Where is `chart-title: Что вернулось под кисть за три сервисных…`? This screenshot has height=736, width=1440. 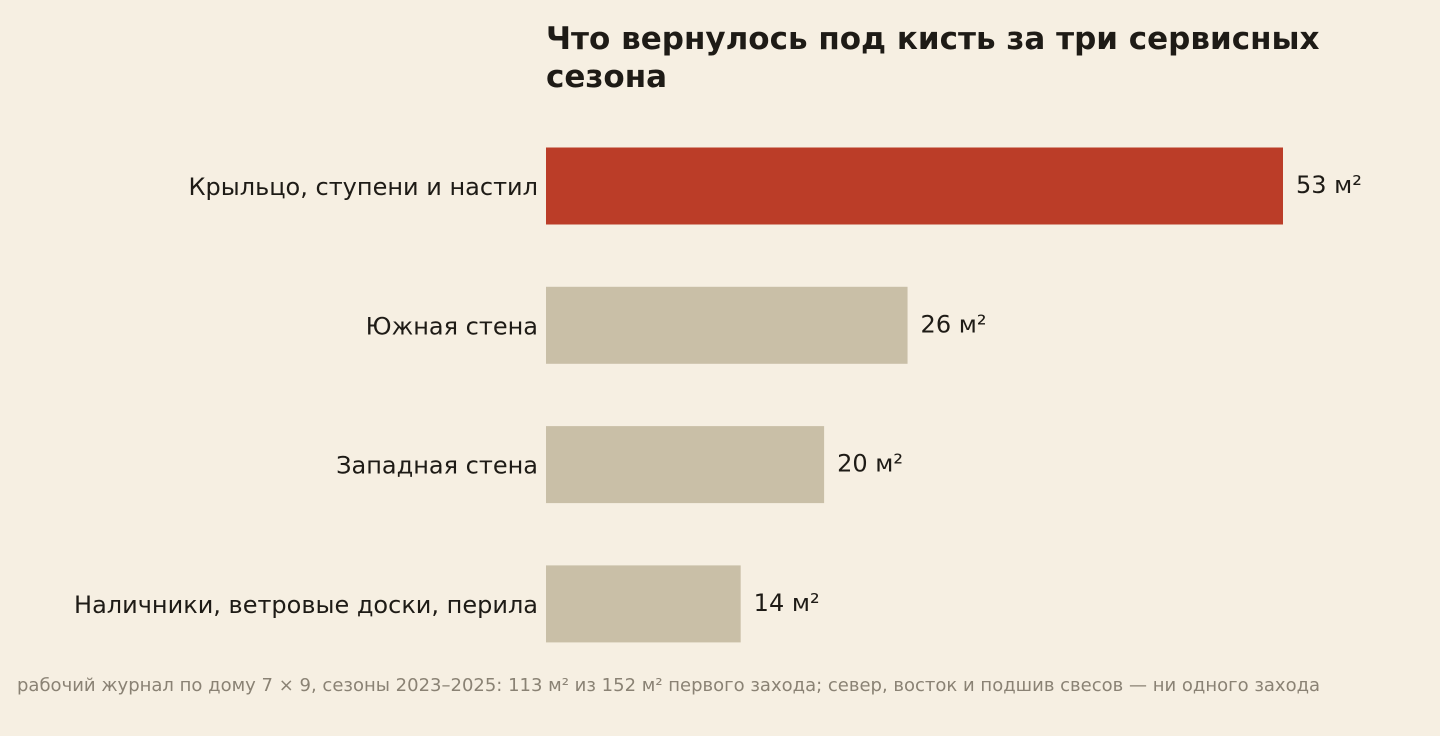
chart-title: Что вернулось под кисть за три сервисных… is located at coordinates (933, 58).